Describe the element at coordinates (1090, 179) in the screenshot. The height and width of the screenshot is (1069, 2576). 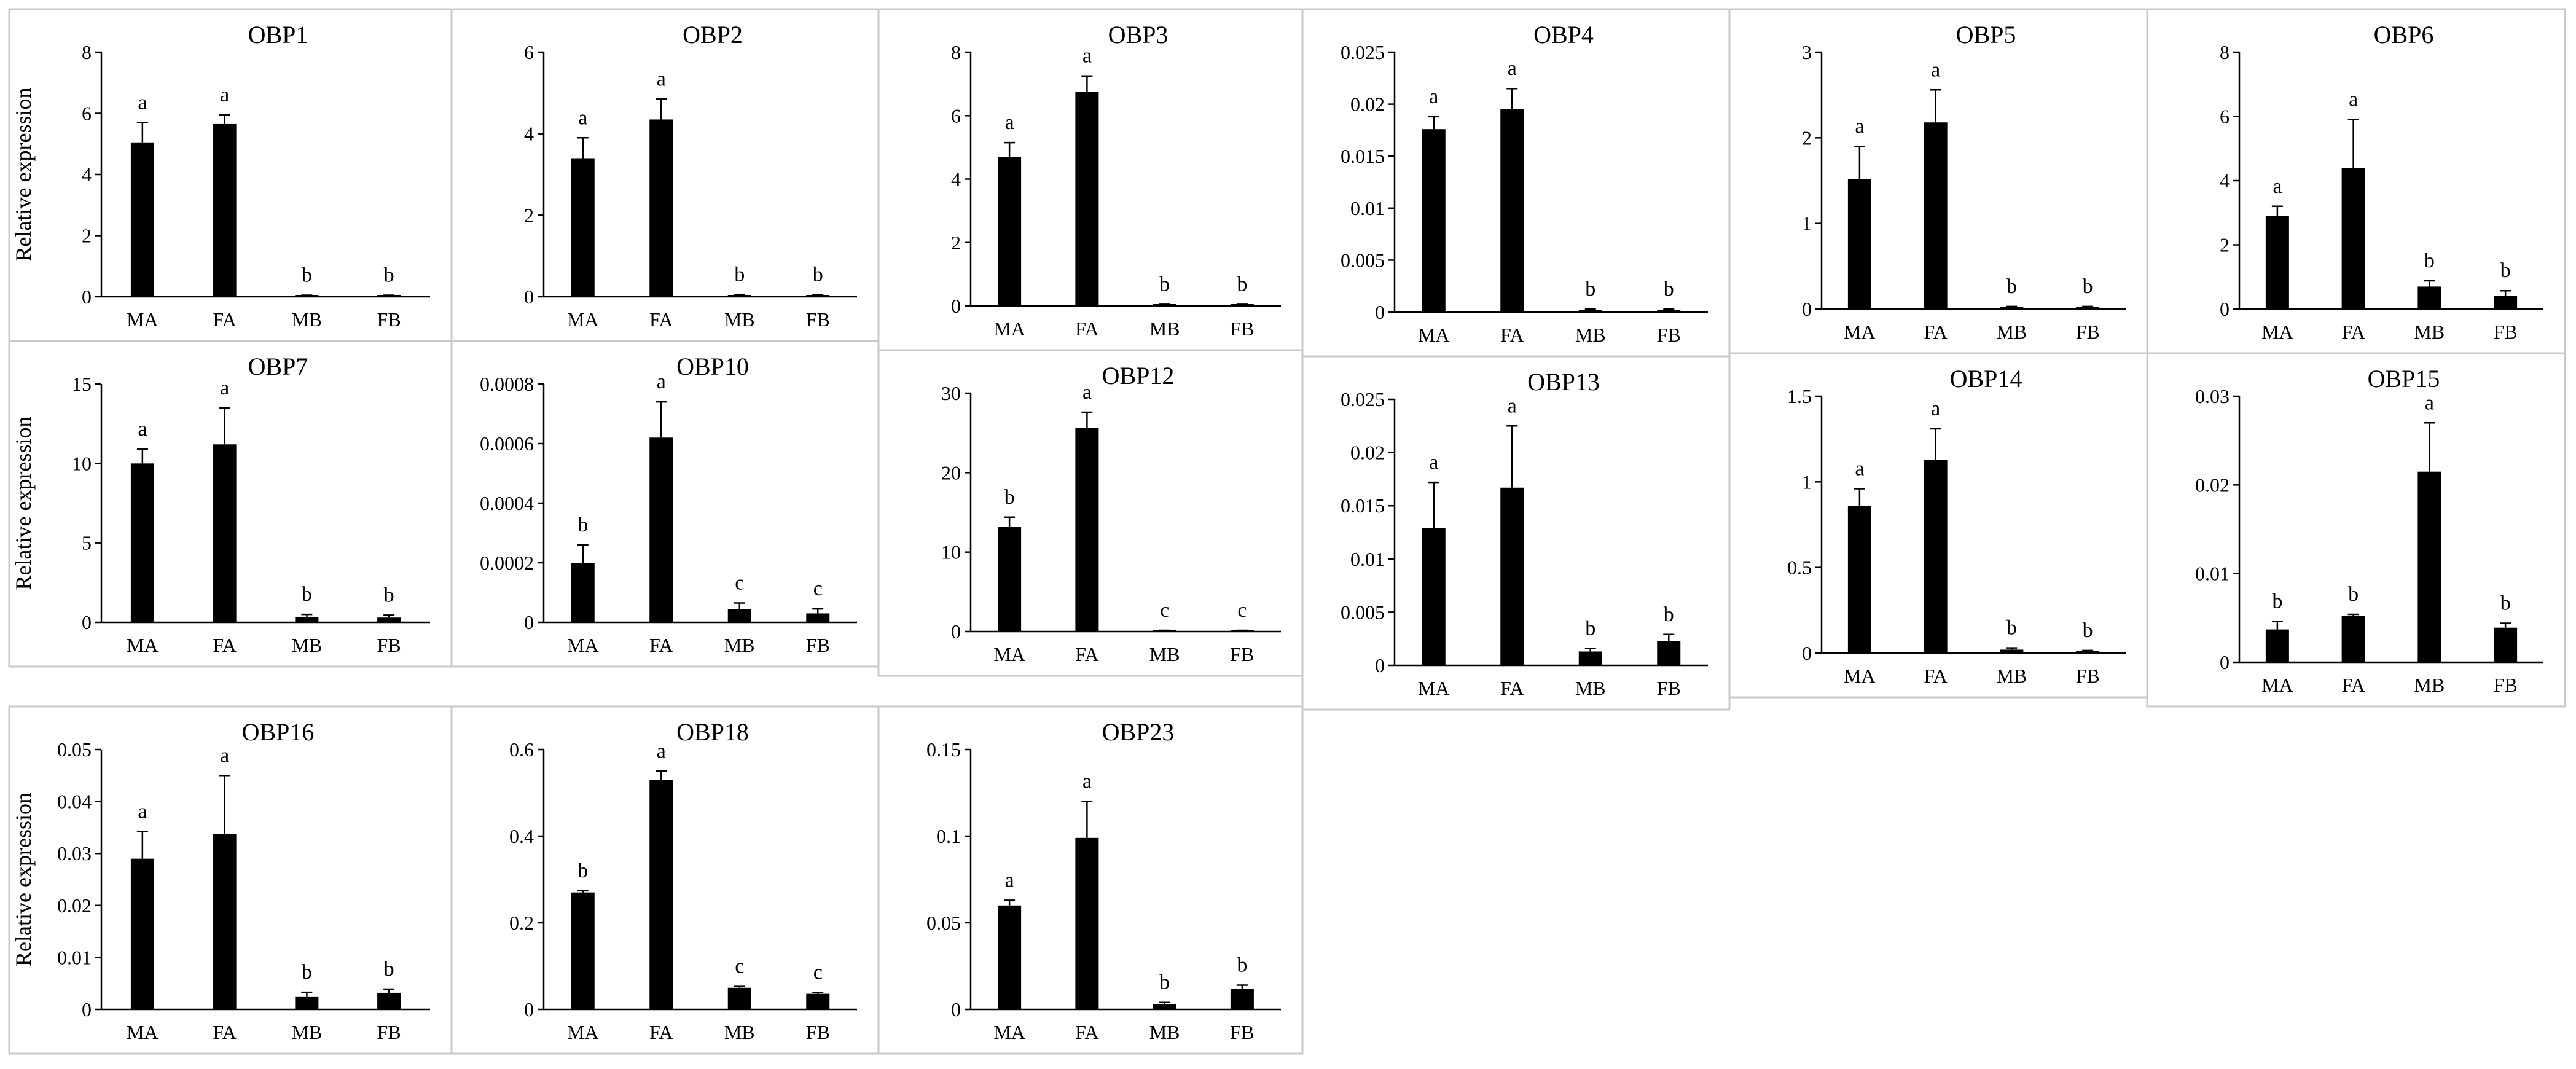
I see `chart-panel-obp3: OBP3 0 2 4 6 8 a MA a FA b MB b FB` at that location.